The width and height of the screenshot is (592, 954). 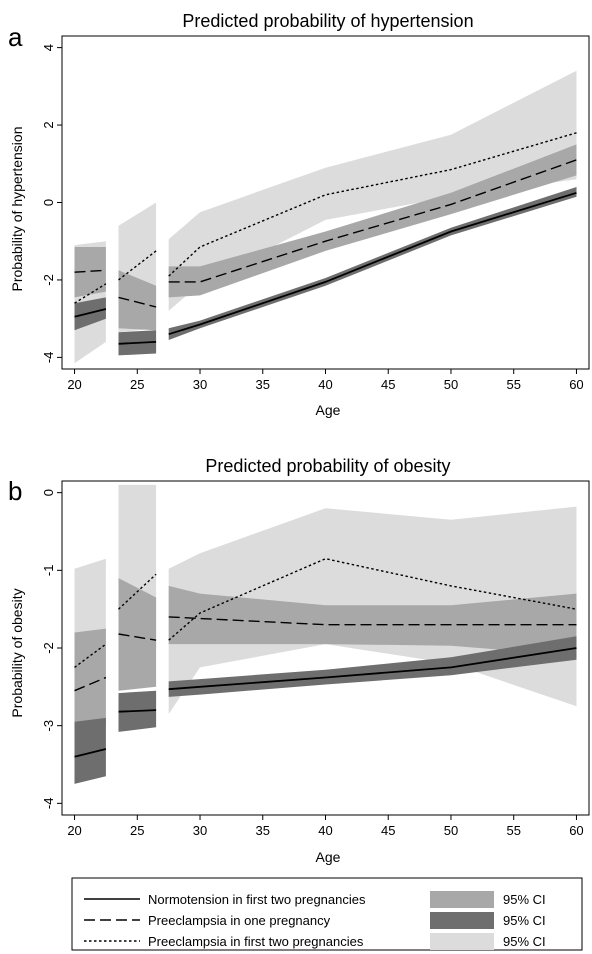 I want to click on y-tick-label: -1, so click(x=48, y=571).